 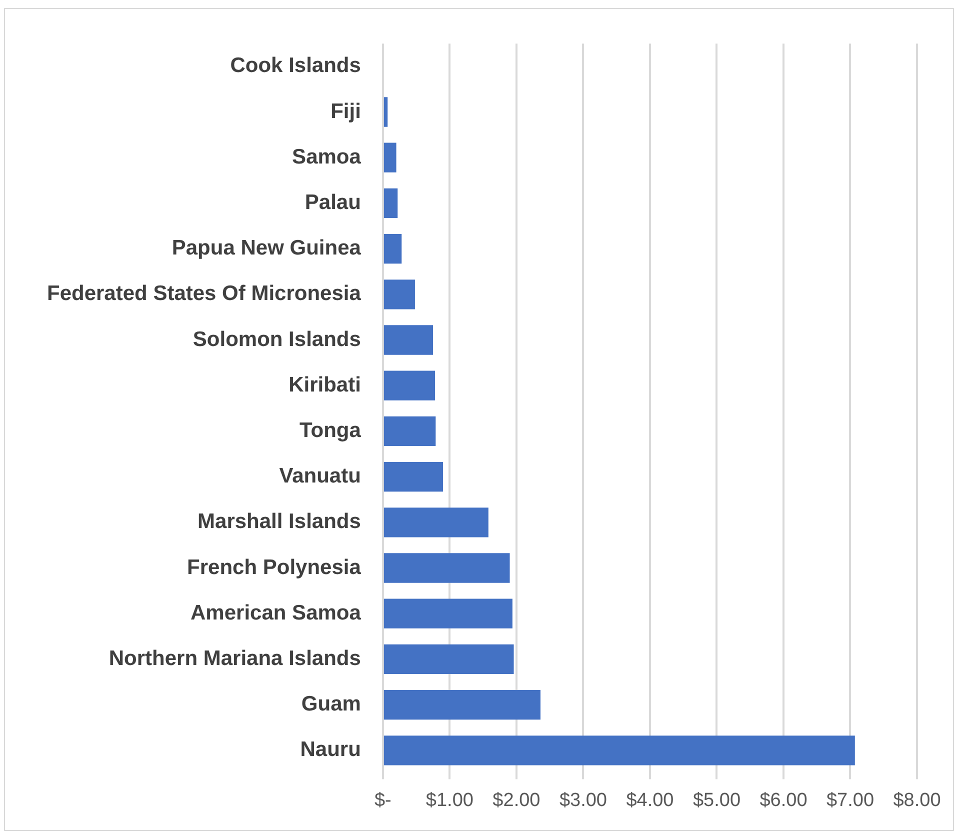 What do you see at coordinates (650, 800) in the screenshot?
I see `x-tick-label: $4.00` at bounding box center [650, 800].